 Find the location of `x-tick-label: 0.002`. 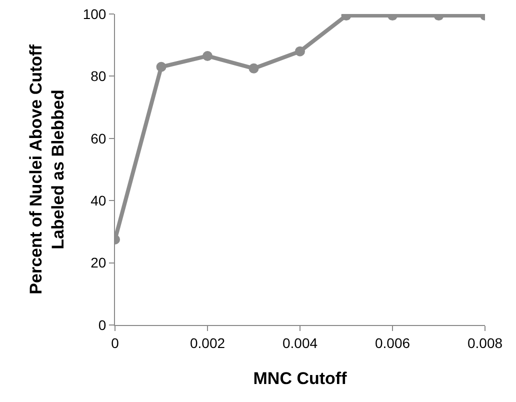

x-tick-label: 0.002 is located at coordinates (208, 342).